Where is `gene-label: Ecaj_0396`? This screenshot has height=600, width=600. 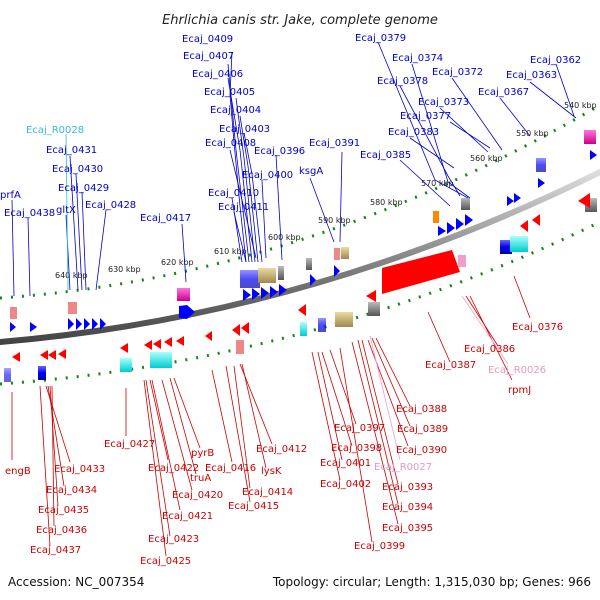
gene-label: Ecaj_0396 is located at coordinates (279, 151).